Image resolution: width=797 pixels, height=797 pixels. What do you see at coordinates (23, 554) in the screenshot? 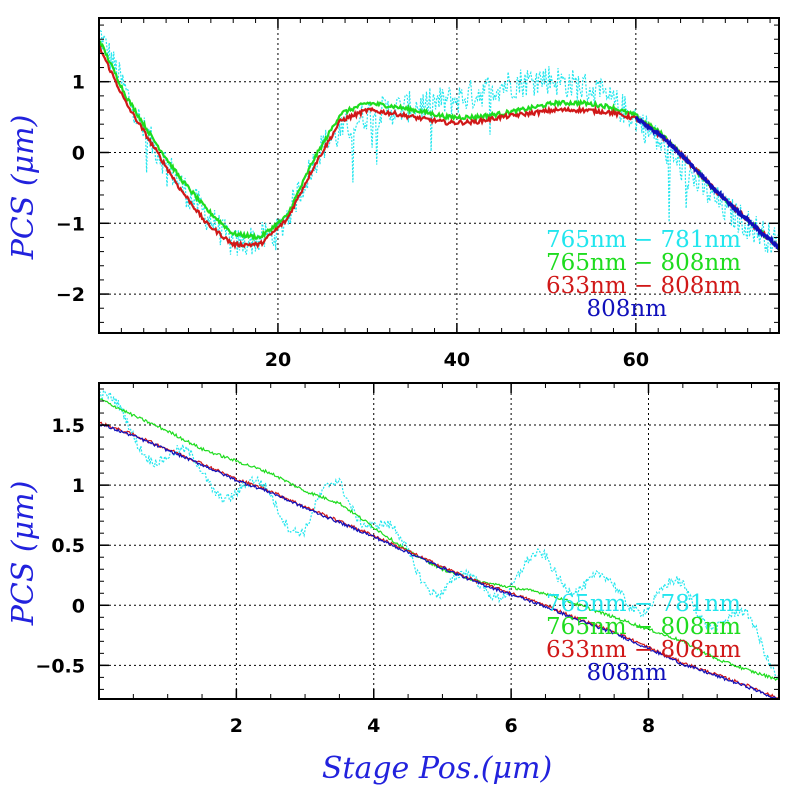
I see `bottom-y-axis-title: PCS (μm)` at bounding box center [23, 554].